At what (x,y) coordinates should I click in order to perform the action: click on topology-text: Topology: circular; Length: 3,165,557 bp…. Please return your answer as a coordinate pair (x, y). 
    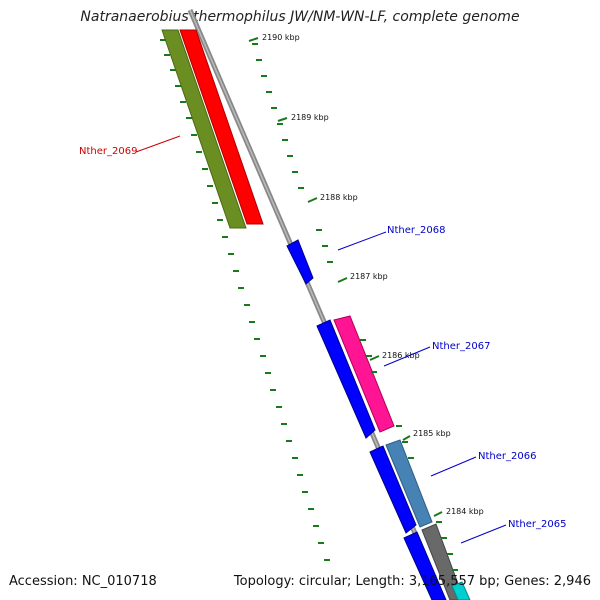
    Looking at the image, I should click on (412, 581).